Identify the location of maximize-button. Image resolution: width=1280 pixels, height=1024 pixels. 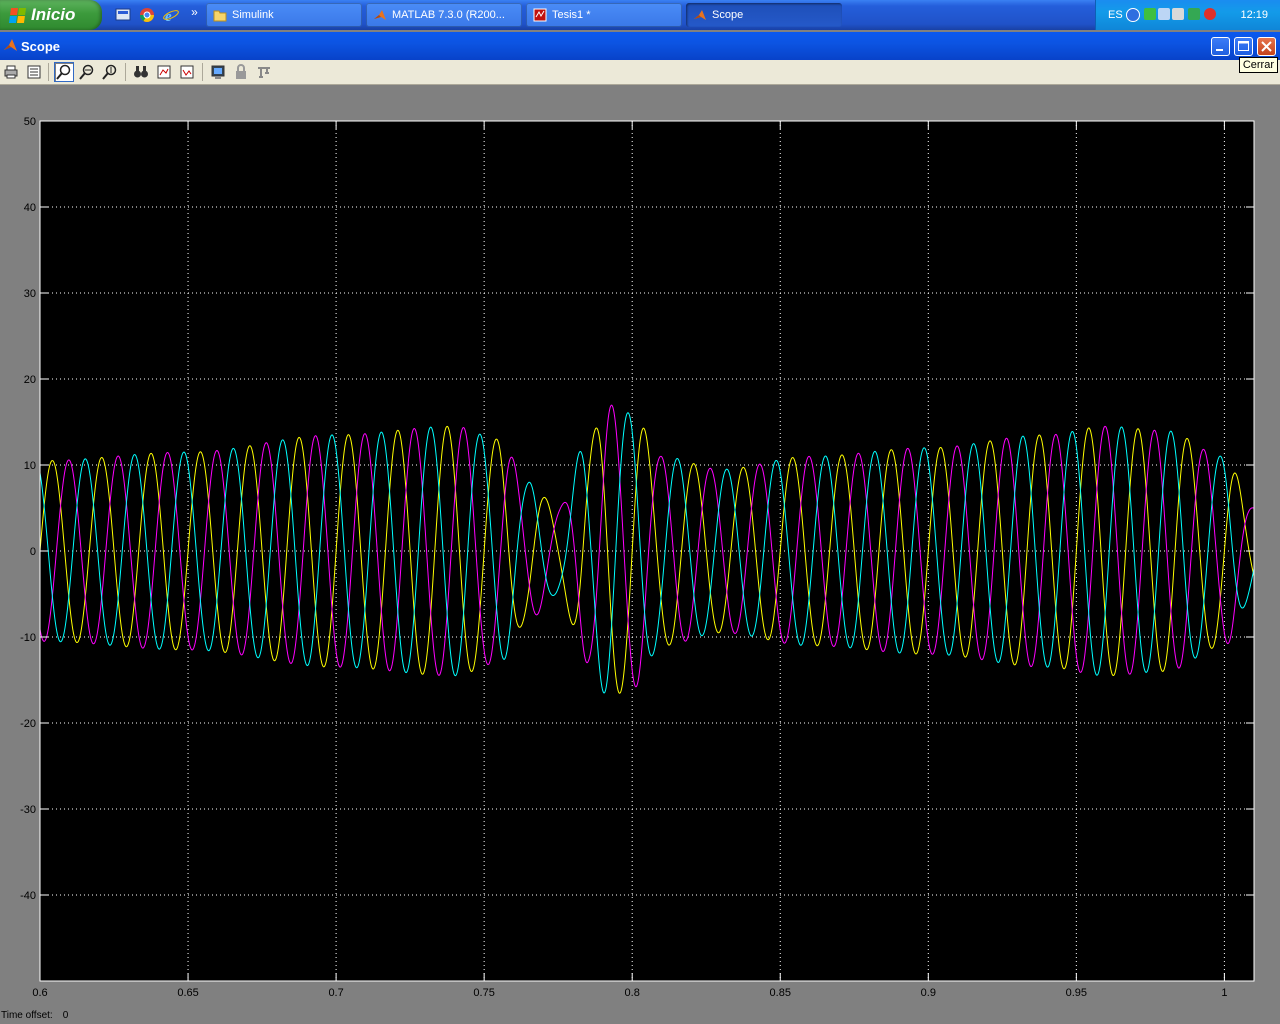
(1243, 46).